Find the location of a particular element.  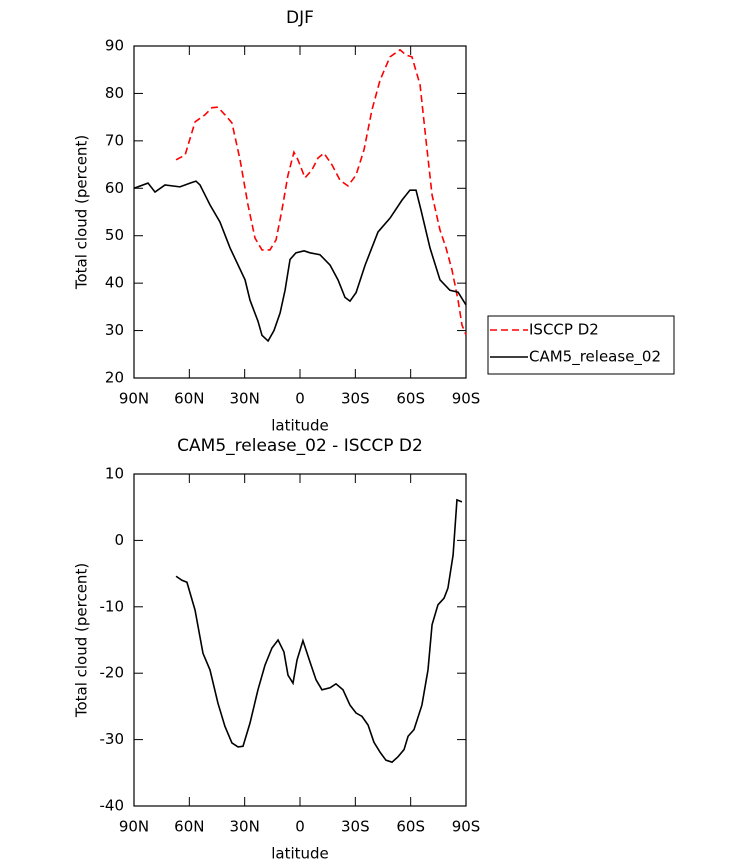

y-tick-label: 20 is located at coordinates (114, 378).